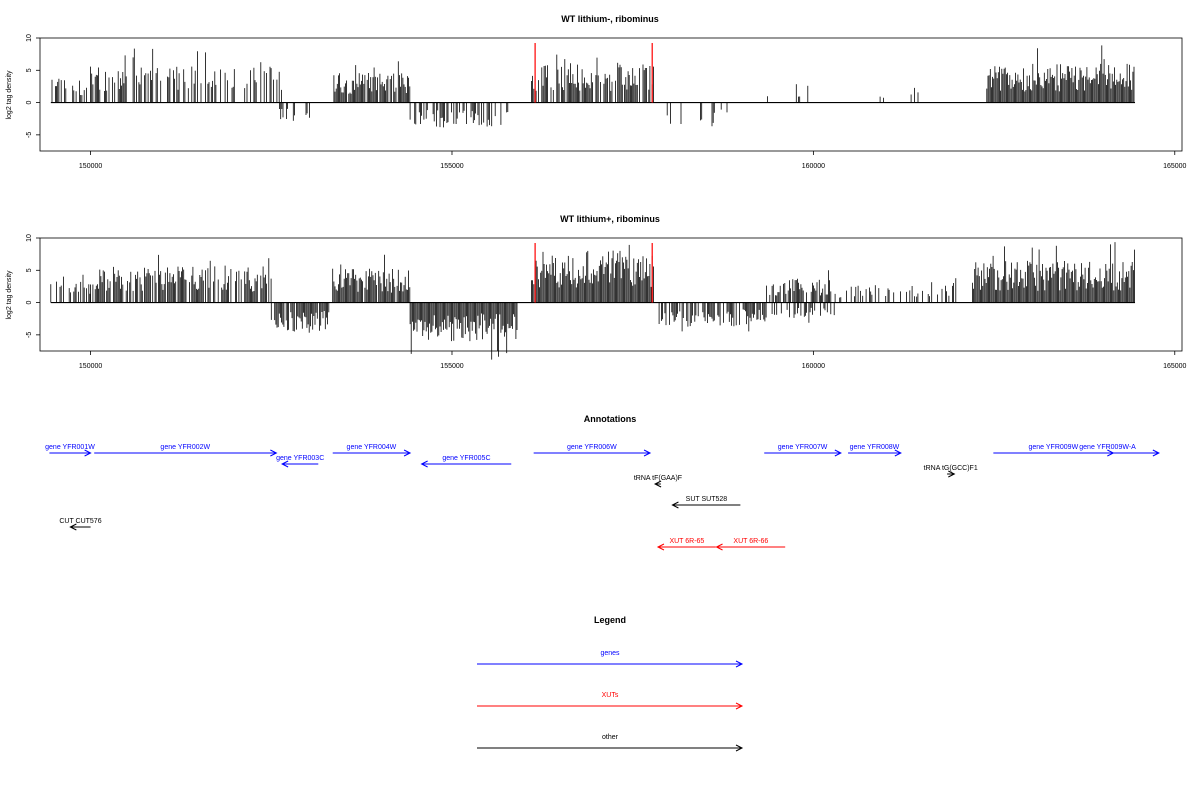 The height and width of the screenshot is (800, 1200). What do you see at coordinates (658, 478) in the screenshot?
I see `feature-label: tRNA tF(GAA)F` at bounding box center [658, 478].